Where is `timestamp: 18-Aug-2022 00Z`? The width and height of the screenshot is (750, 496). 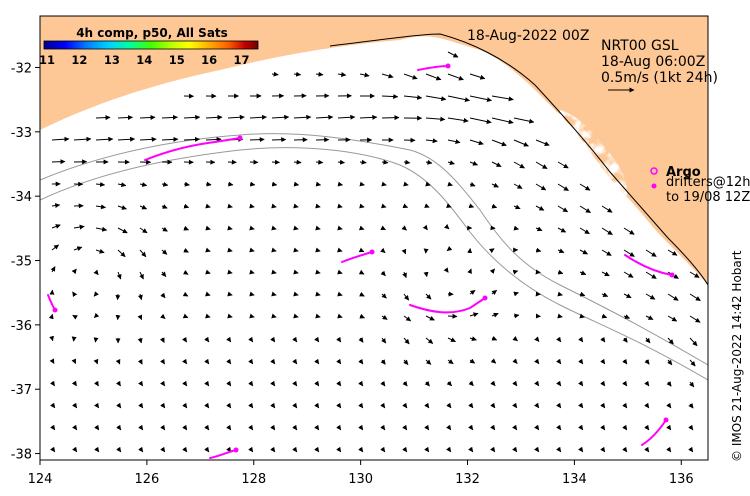
timestamp: 18-Aug-2022 00Z is located at coordinates (528, 36).